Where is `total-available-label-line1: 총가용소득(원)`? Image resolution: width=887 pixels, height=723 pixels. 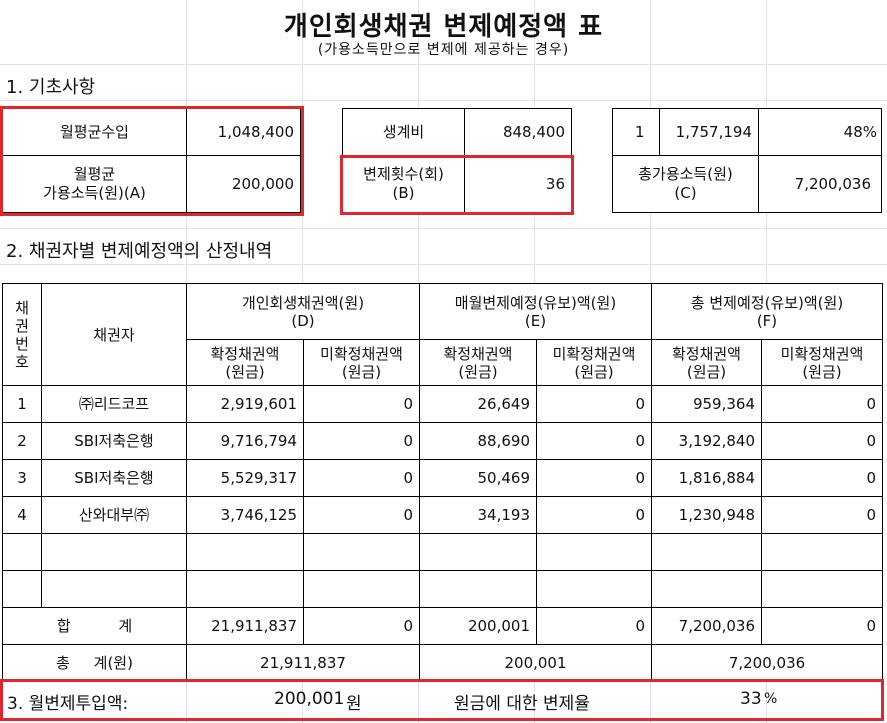
total-available-label-line1: 총가용소득(원) is located at coordinates (685, 174).